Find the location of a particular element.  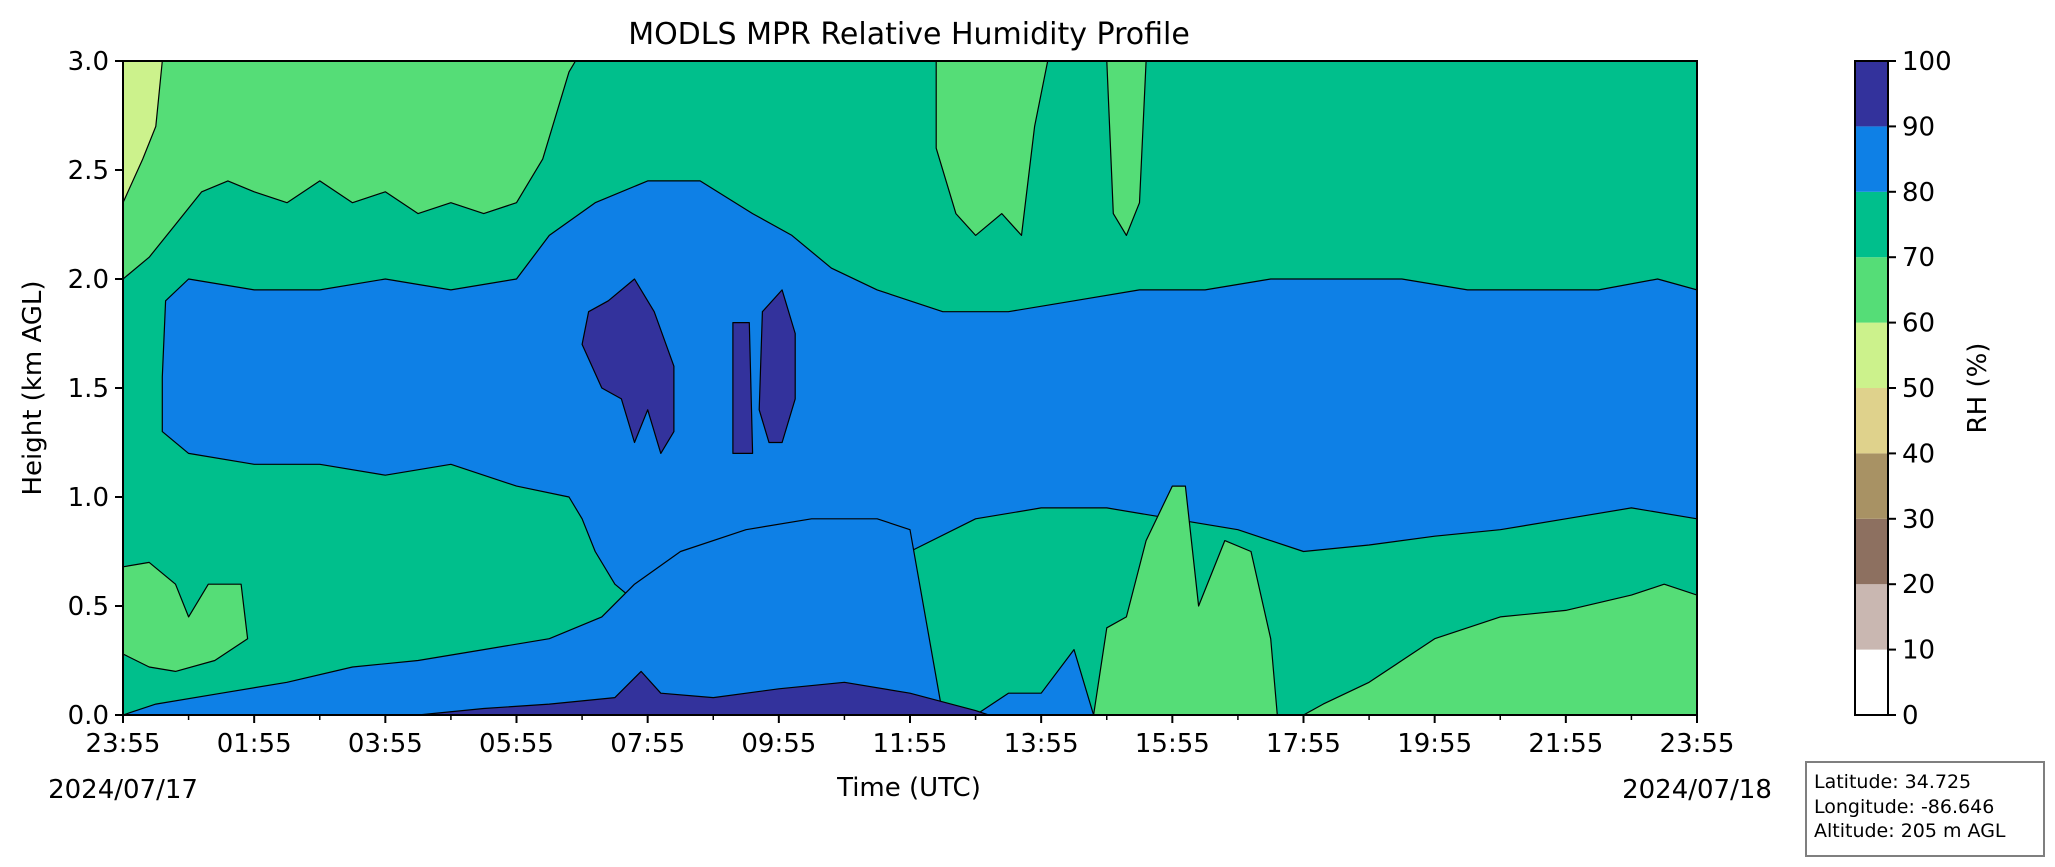

chart-title: MODLS MPR Relative Humidity Profile is located at coordinates (909, 34).